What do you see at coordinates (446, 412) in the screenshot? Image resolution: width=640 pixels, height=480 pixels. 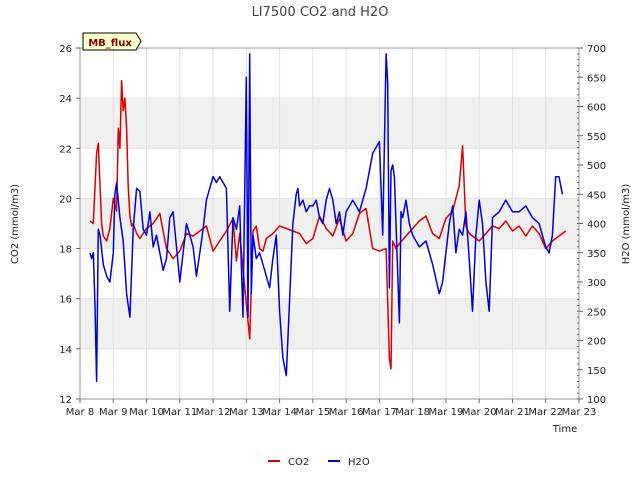 I see `x-tick-label: Mar 19` at bounding box center [446, 412].